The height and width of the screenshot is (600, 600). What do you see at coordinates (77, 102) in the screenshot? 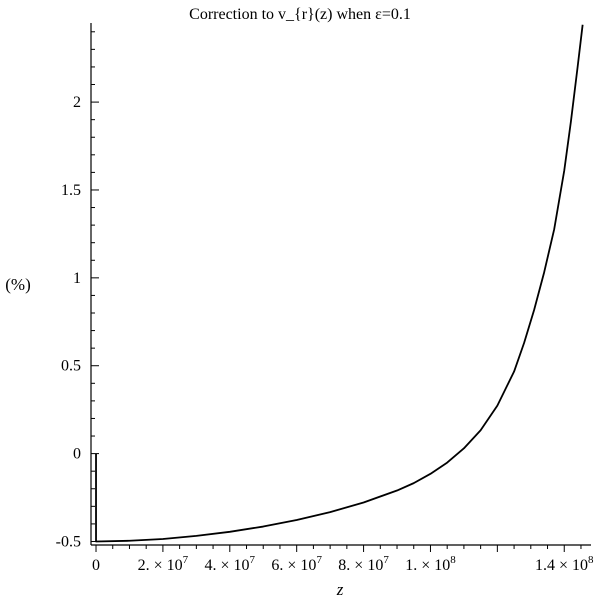
I see `y-tick-label: 2` at bounding box center [77, 102].